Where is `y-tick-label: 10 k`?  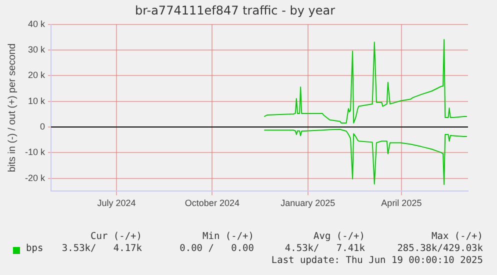 y-tick-label: 10 k is located at coordinates (37, 101).